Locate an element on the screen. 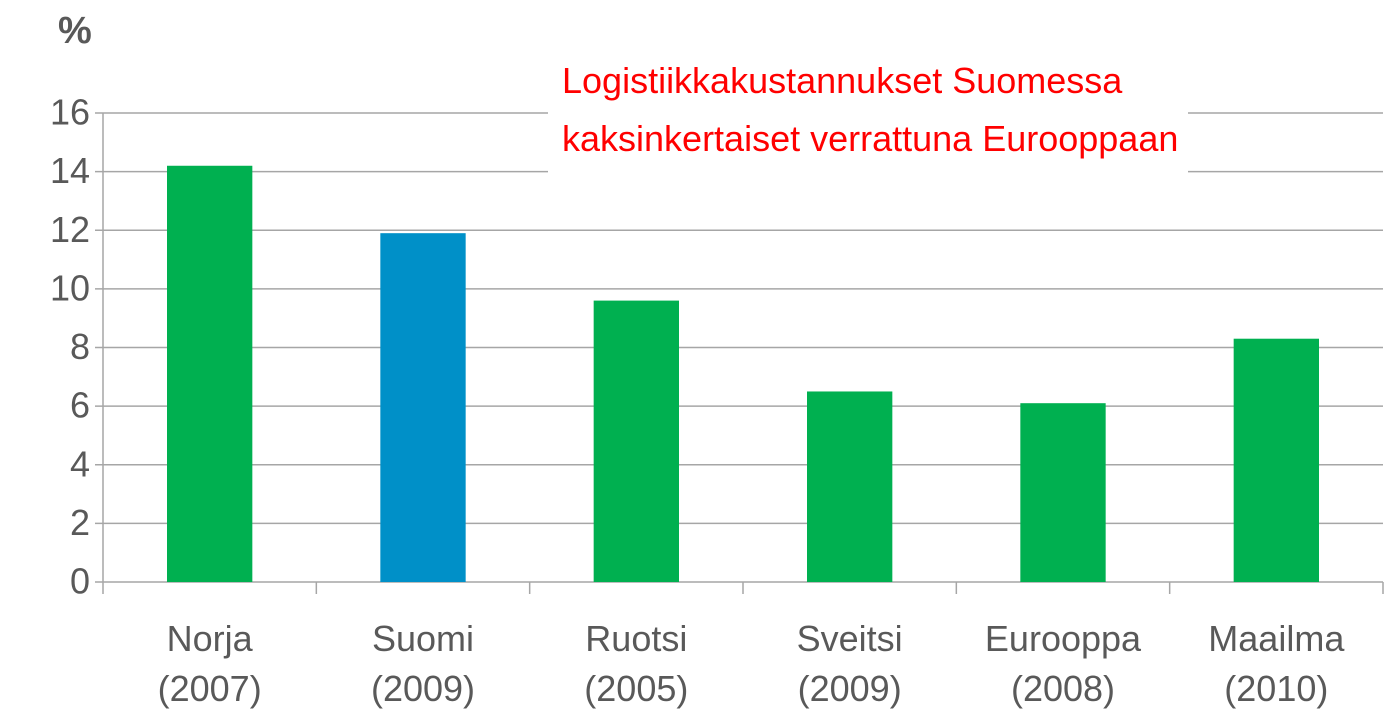 The image size is (1387, 719). y-tick-label: 16 is located at coordinates (70, 112).